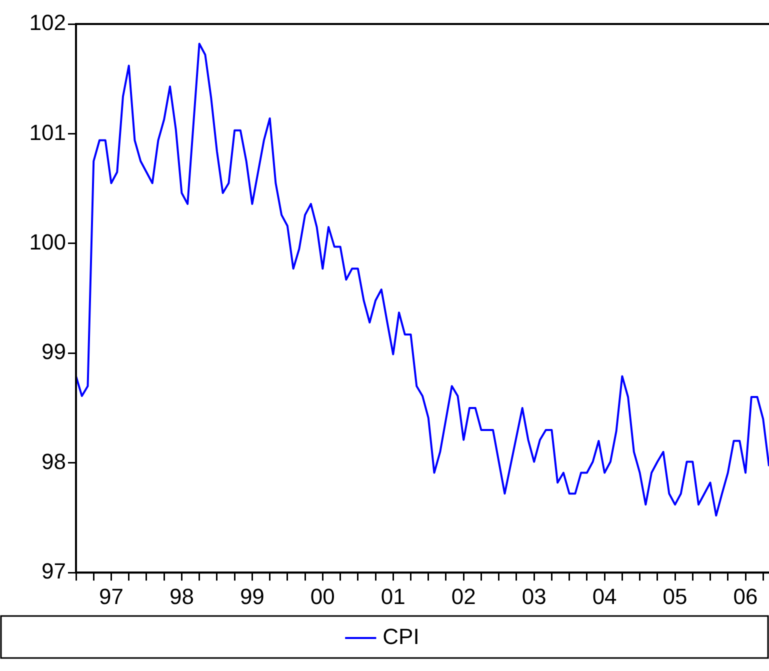 The width and height of the screenshot is (769, 671). Describe the element at coordinates (181, 596) in the screenshot. I see `x-tick-label: 98` at that location.